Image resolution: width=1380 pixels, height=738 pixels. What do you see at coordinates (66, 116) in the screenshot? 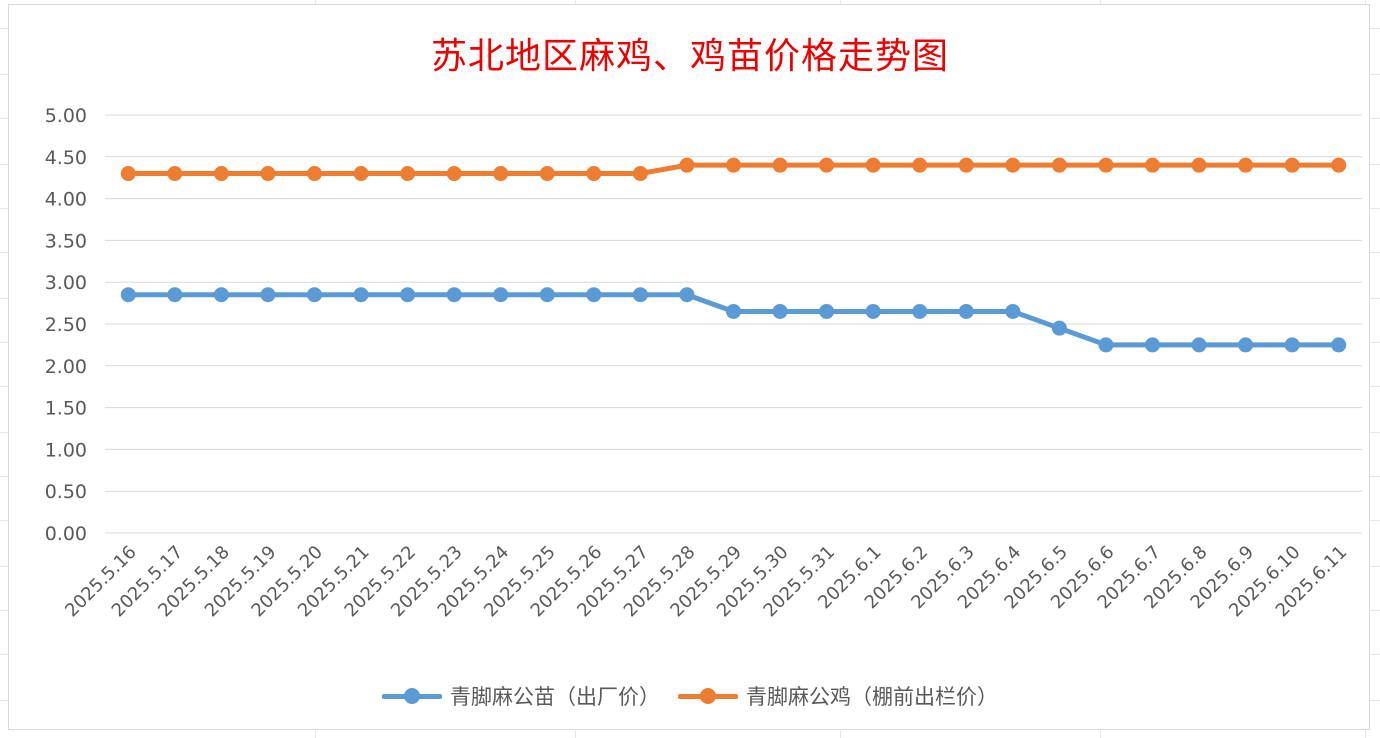
I see `y-tick-label: 5.00` at bounding box center [66, 116].